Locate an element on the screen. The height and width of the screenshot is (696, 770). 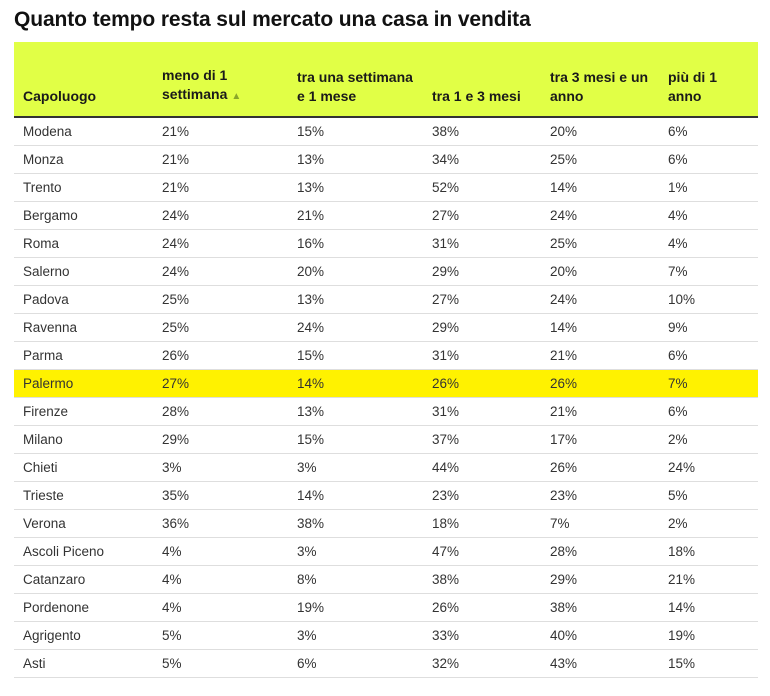
table-row: Catanzaro 4% 8% 38% 29% 21% is located at coordinates (386, 579).